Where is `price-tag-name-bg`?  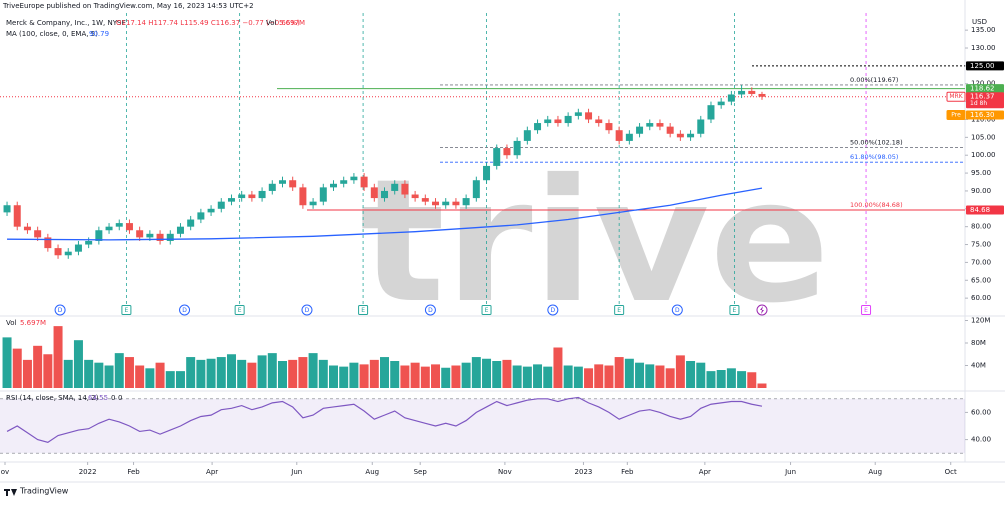
price-tag-name-bg is located at coordinates (956, 114).